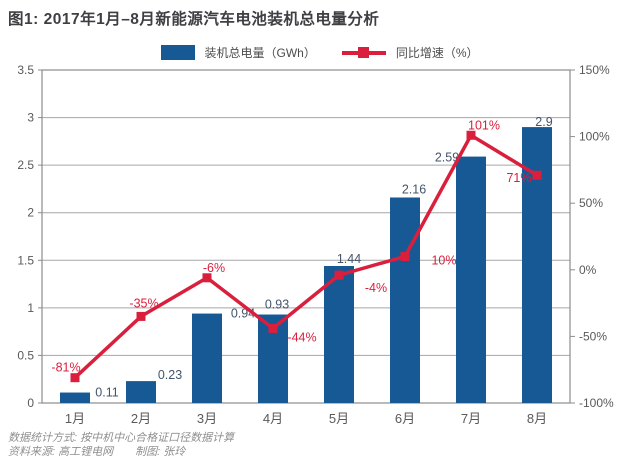 The image size is (640, 468). I want to click on bar-value-label: 0.11, so click(106, 393).